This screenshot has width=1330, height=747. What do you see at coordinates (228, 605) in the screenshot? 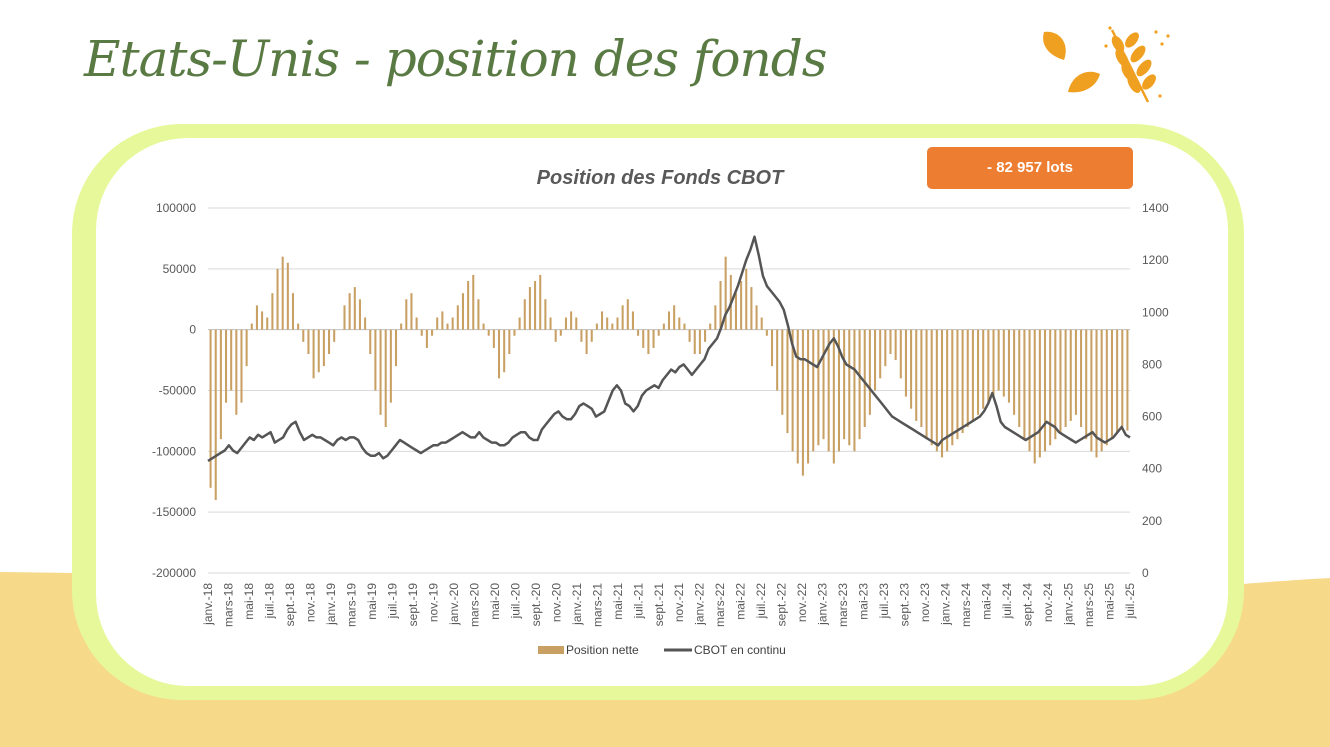
I see `x-tick-label: mars-18` at bounding box center [228, 605].